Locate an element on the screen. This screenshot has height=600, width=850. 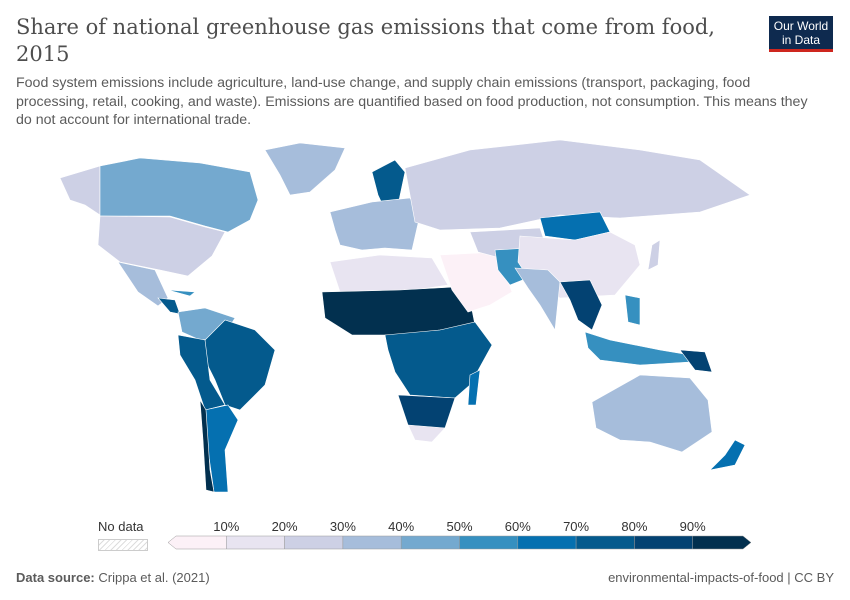
country-canada is located at coordinates (179, 195).